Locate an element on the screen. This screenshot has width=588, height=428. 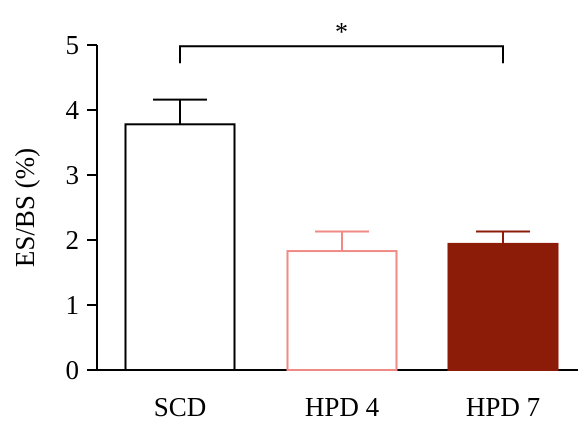
category-label: SCD is located at coordinates (180, 407).